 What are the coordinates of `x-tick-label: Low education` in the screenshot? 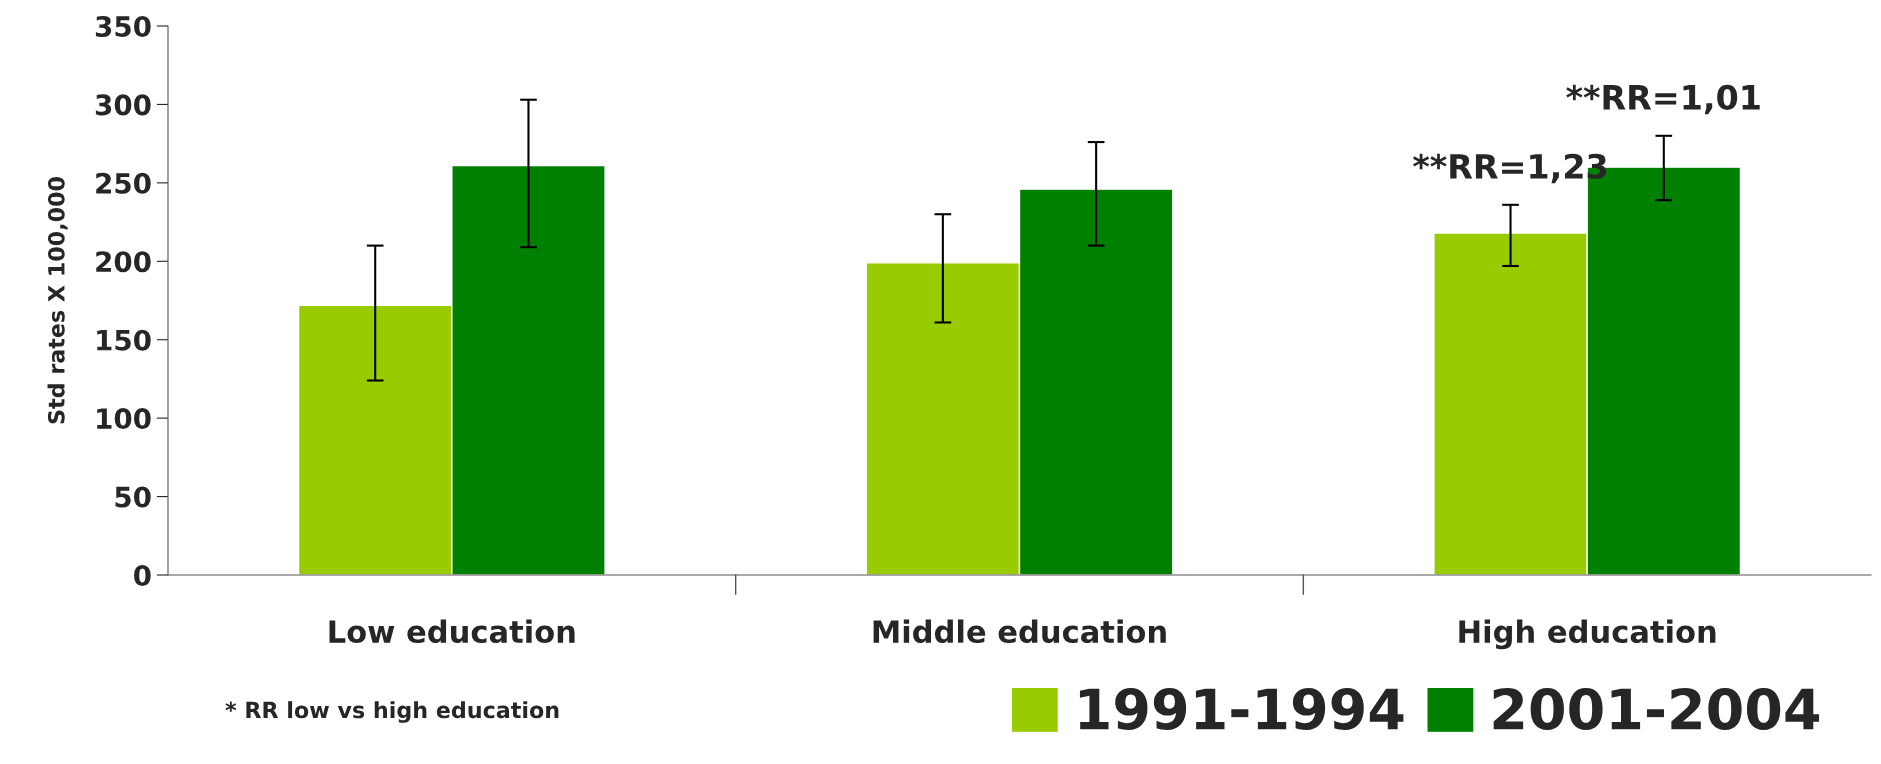 It's located at (452, 631).